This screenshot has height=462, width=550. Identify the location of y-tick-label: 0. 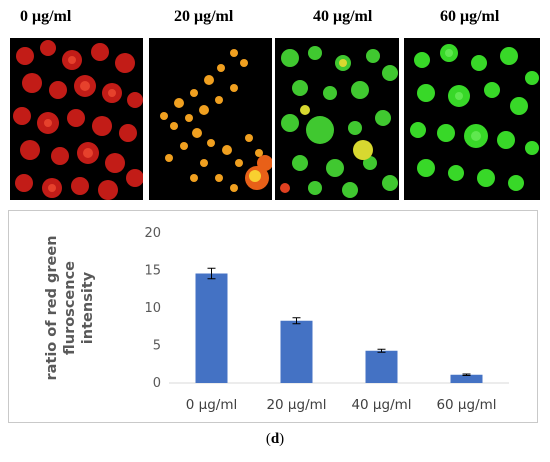
(157, 383).